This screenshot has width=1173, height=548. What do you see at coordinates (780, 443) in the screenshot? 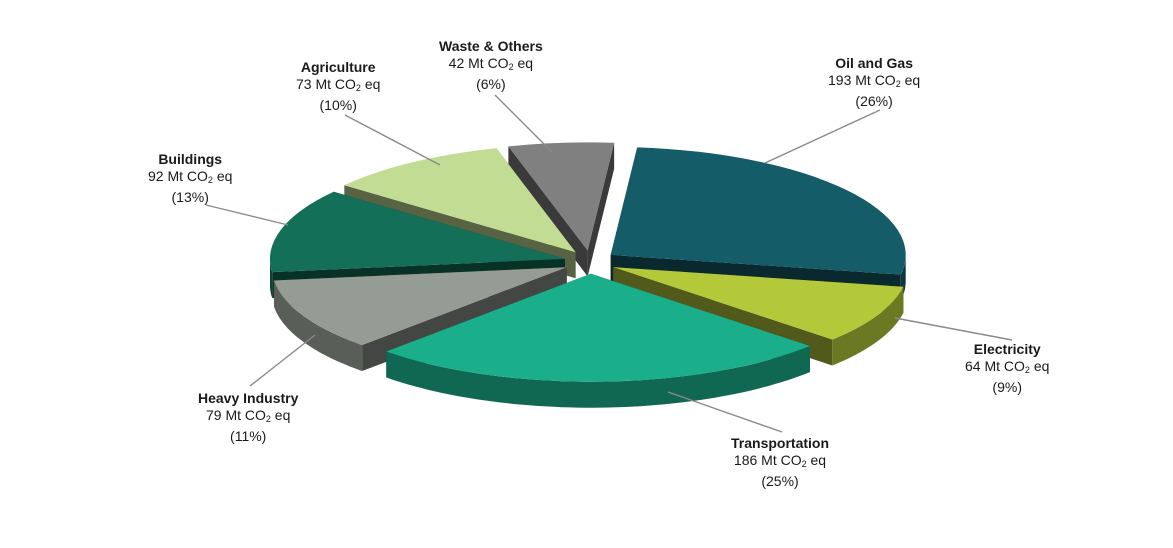
I see `slice-name: Transportation` at bounding box center [780, 443].